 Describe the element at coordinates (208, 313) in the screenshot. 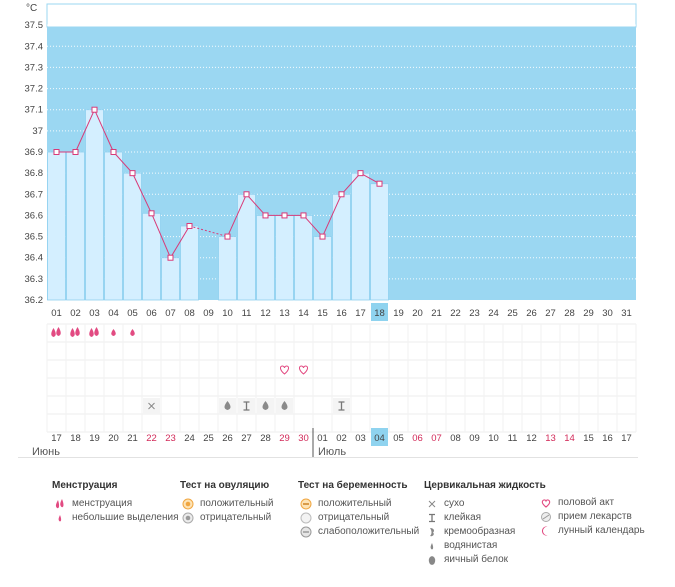

I see `x-tick-label: 09` at that location.